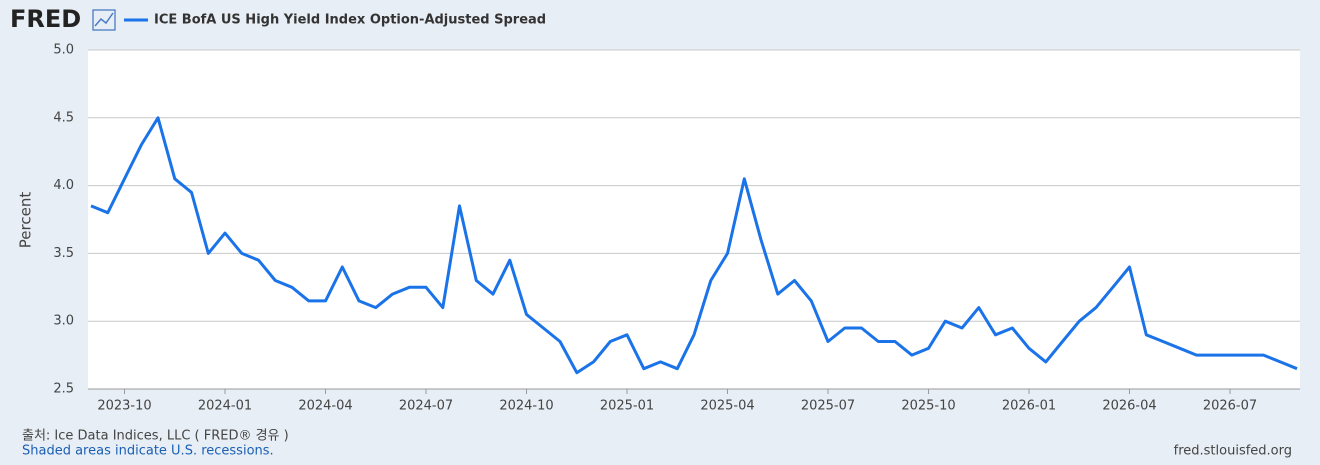 The width and height of the screenshot is (1320, 465). Describe the element at coordinates (426, 406) in the screenshot. I see `x-tick-label: 2024-07` at that location.